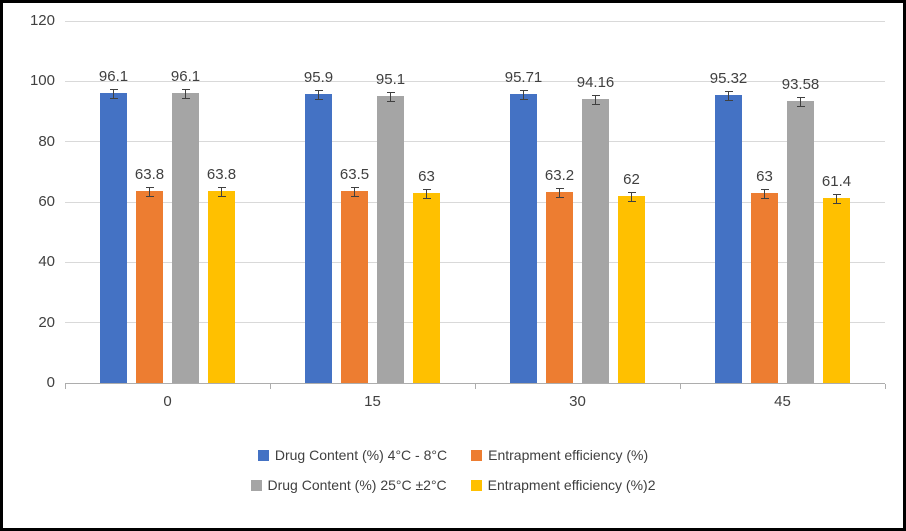 This screenshot has height=531, width=906. What do you see at coordinates (354, 175) in the screenshot?
I see `bar-data-label: 63.5` at bounding box center [354, 175].